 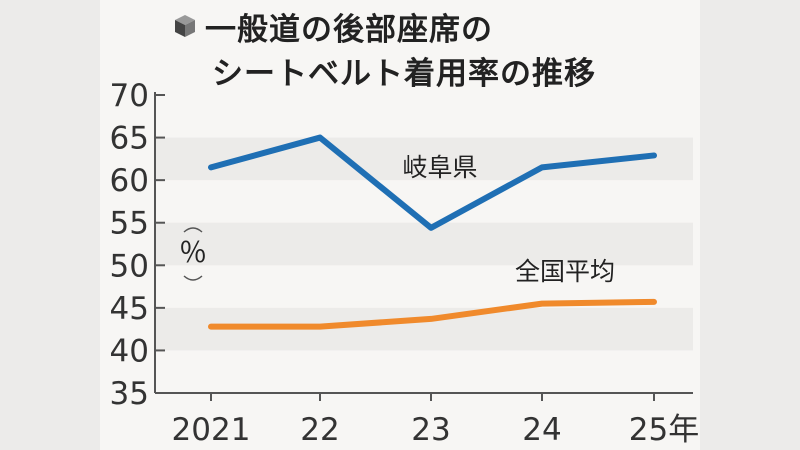 I want to click on y-tick-label: 60, so click(x=129, y=181).